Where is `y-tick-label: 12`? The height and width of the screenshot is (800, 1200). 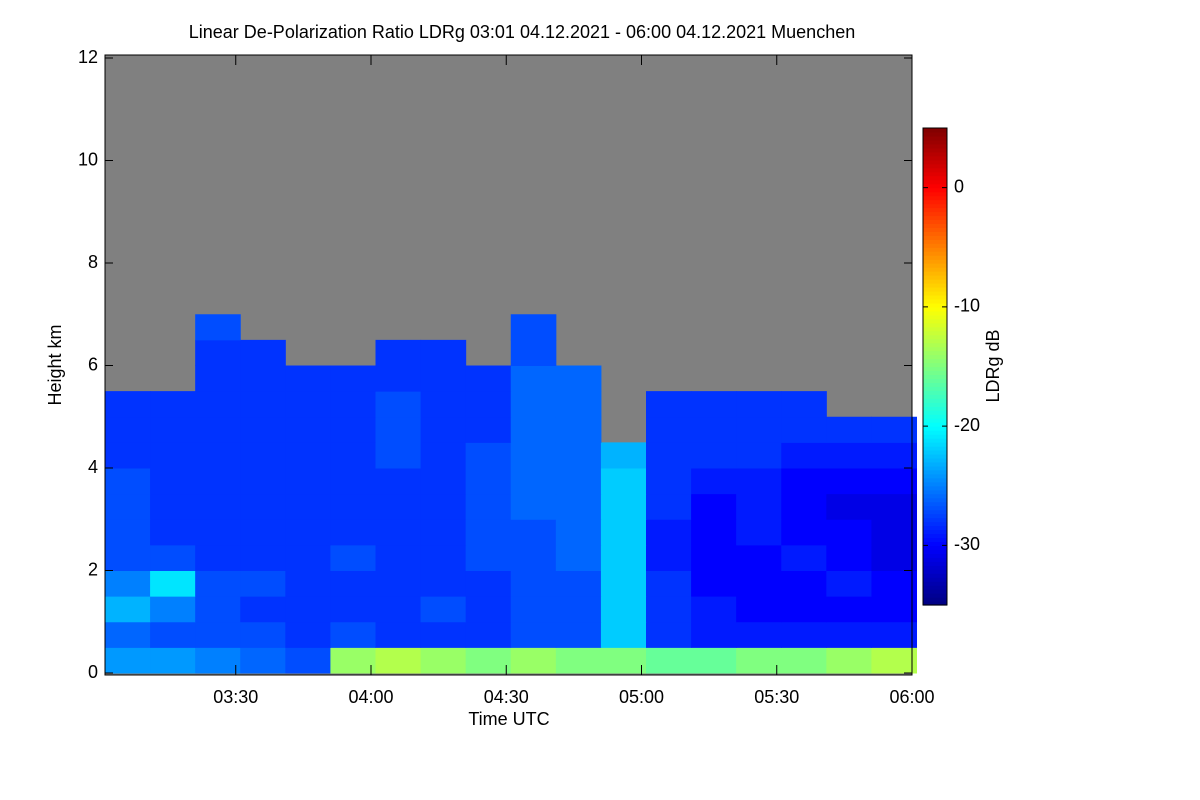 y-tick-label: 12 is located at coordinates (88, 57).